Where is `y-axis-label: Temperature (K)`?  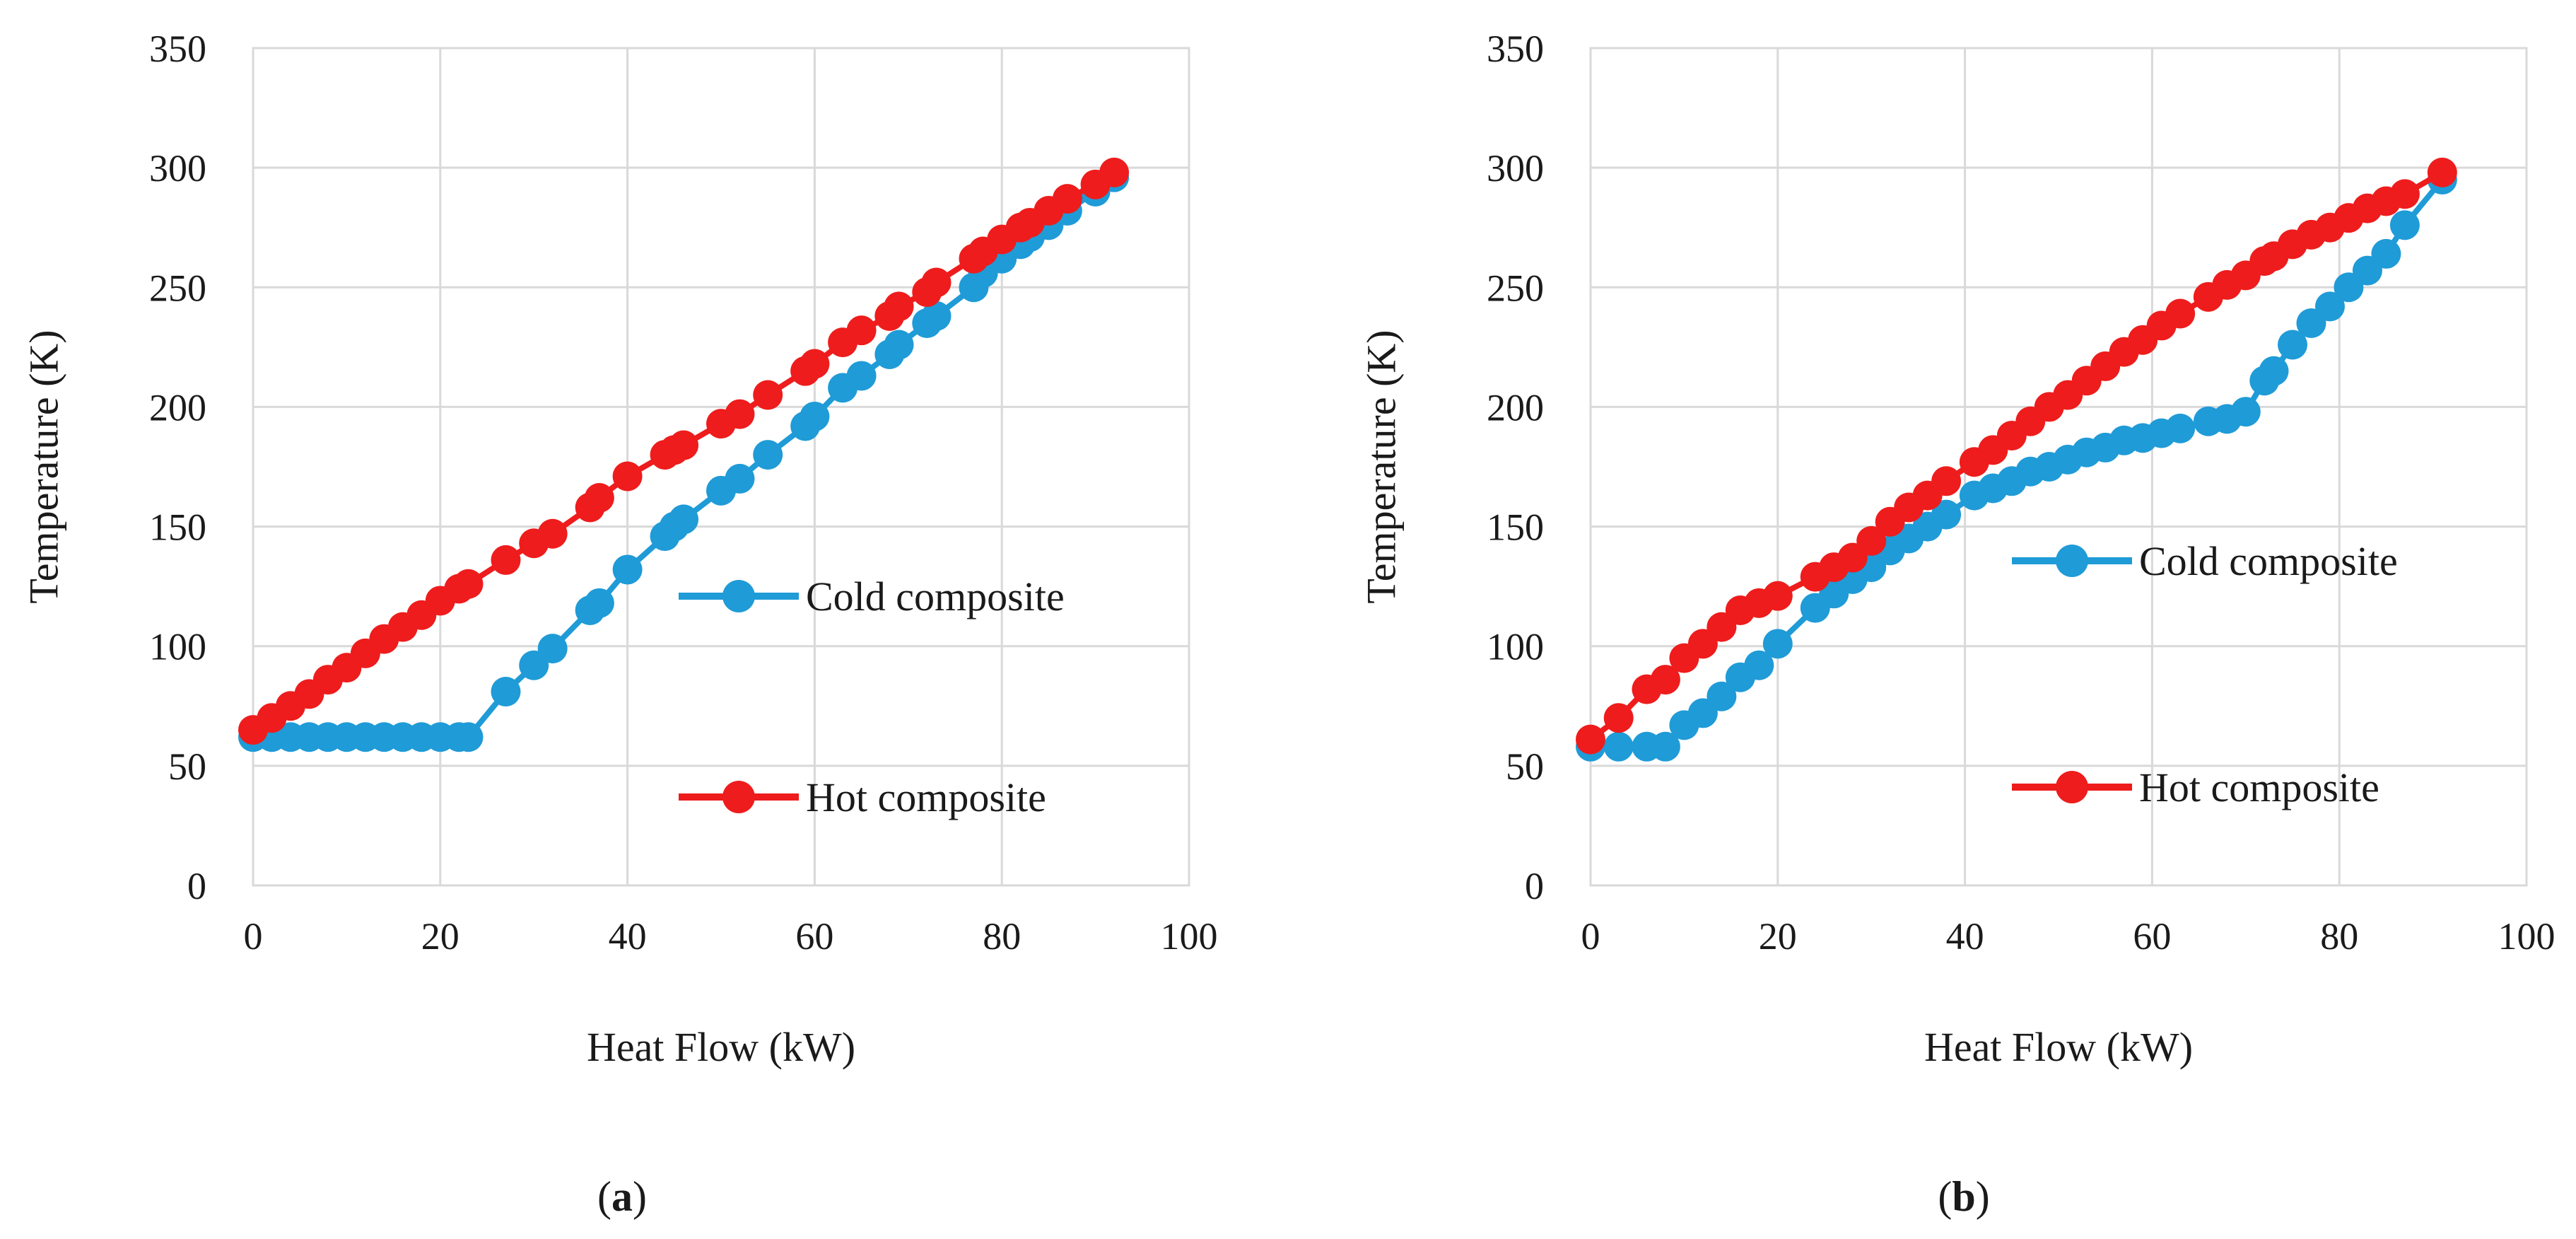 y-axis-label: Temperature (K) is located at coordinates (44, 467).